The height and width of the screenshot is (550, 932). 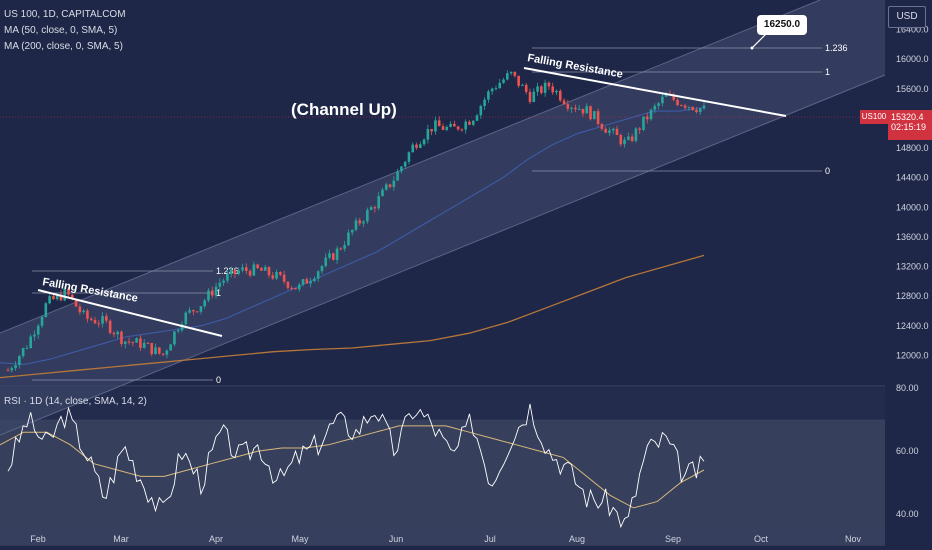 What do you see at coordinates (75, 401) in the screenshot?
I see `legend-rsi: RSI · 1D (14, close, SMA, 14, 2)` at bounding box center [75, 401].